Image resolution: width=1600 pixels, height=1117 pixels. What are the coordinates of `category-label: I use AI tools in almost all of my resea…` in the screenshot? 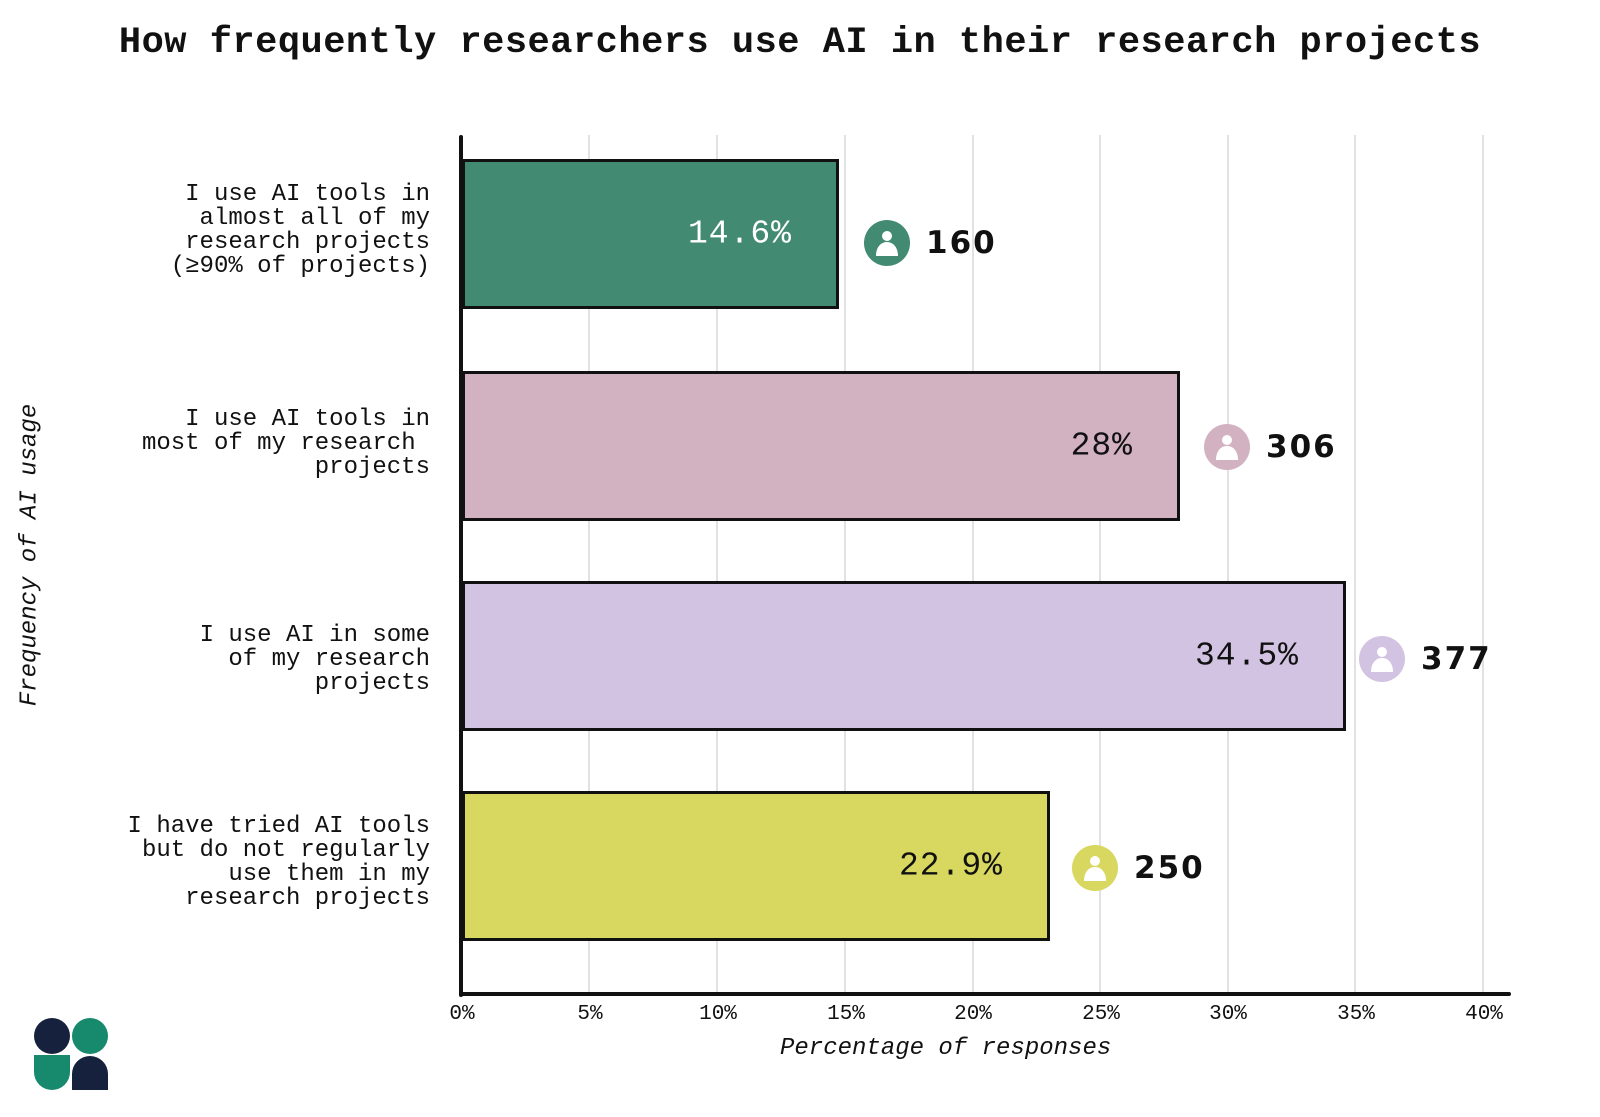 It's located at (300, 230).